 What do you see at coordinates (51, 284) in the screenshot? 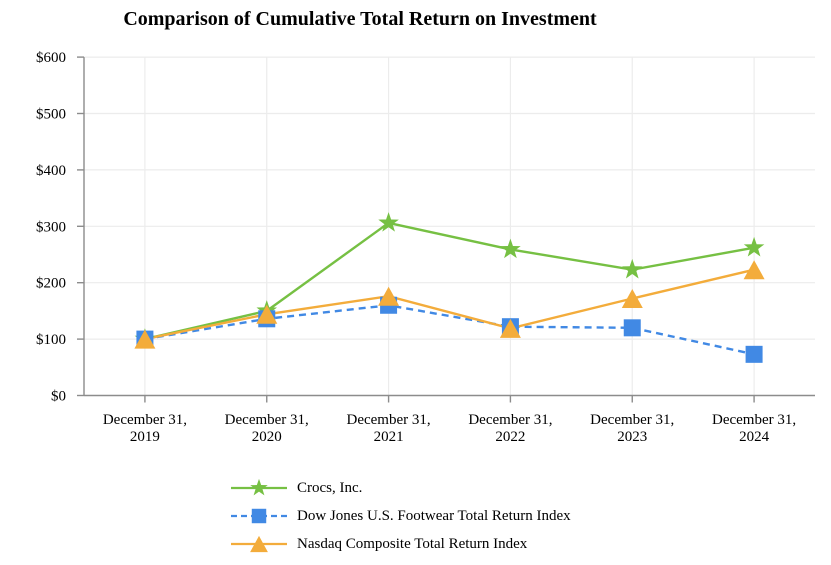
I see `y-axis-tick-label: $200` at bounding box center [51, 284].